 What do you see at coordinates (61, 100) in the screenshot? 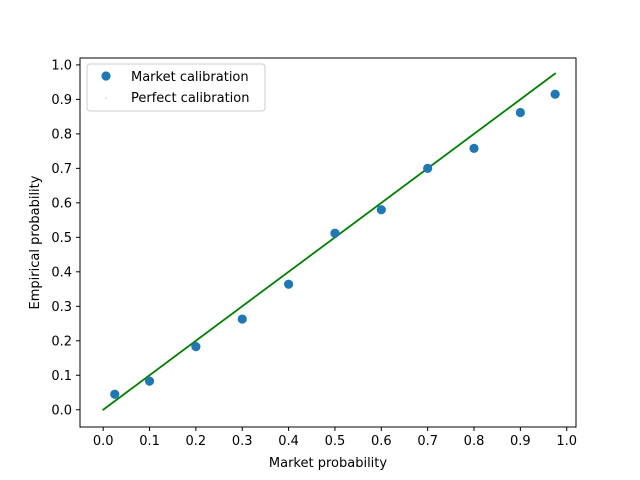
I see `y-tick-label: 0.9` at bounding box center [61, 100].